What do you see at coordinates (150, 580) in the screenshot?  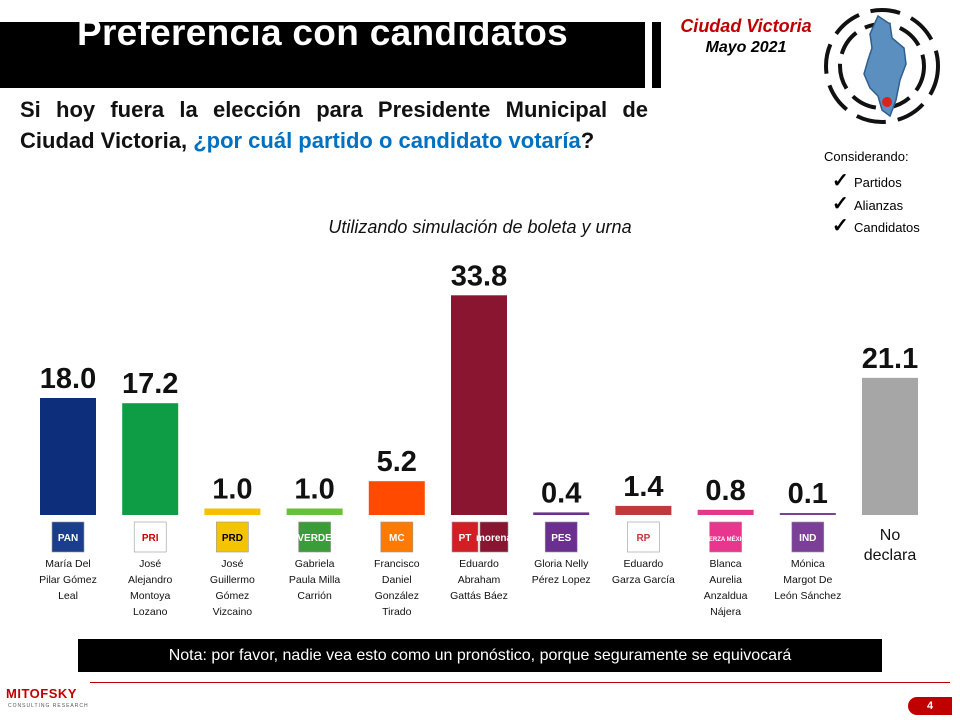 I see `category-label: Alejandro` at bounding box center [150, 580].